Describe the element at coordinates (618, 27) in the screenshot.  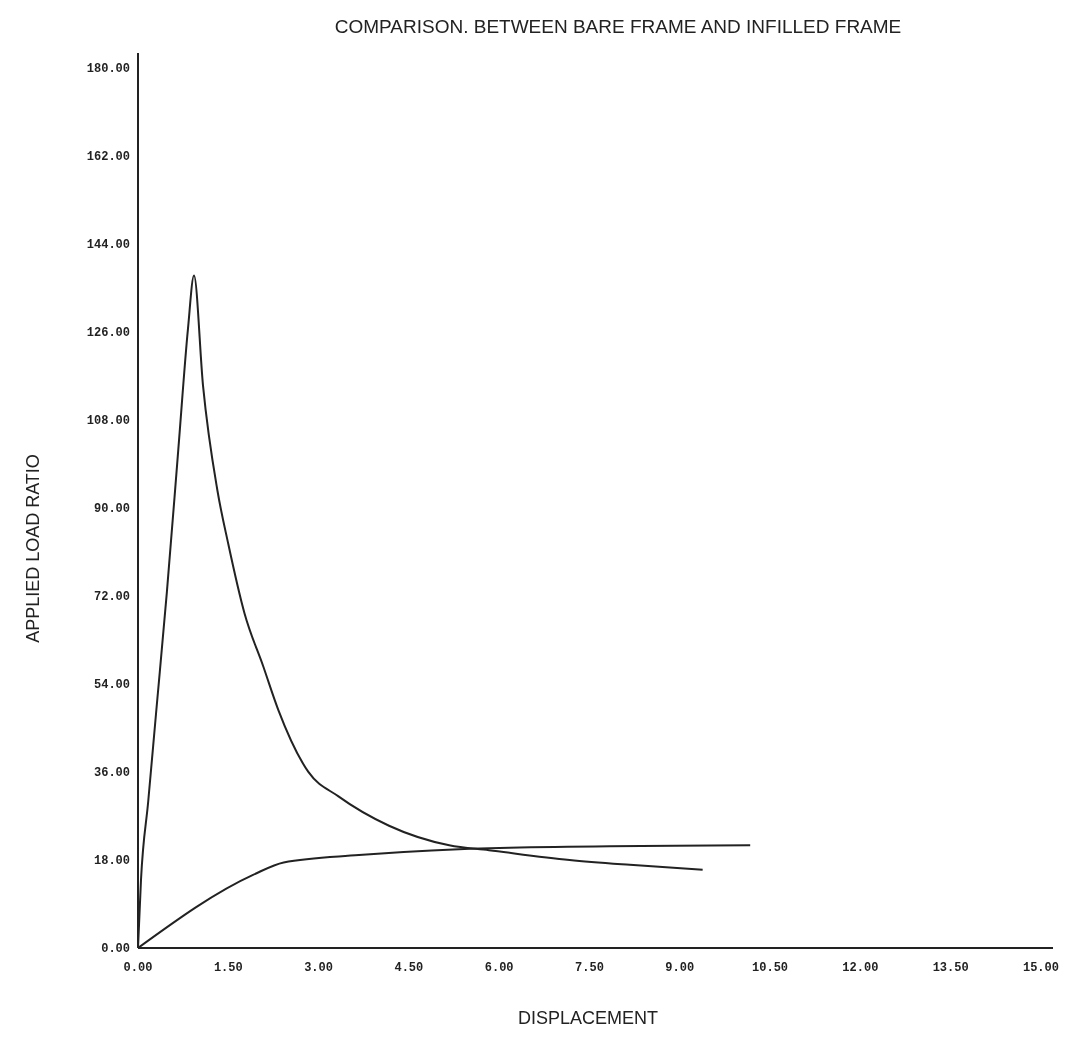
I see `chart-title: COMPARISON. BETWEEN BARE FRAME AND INFILLED FRAME` at that location.